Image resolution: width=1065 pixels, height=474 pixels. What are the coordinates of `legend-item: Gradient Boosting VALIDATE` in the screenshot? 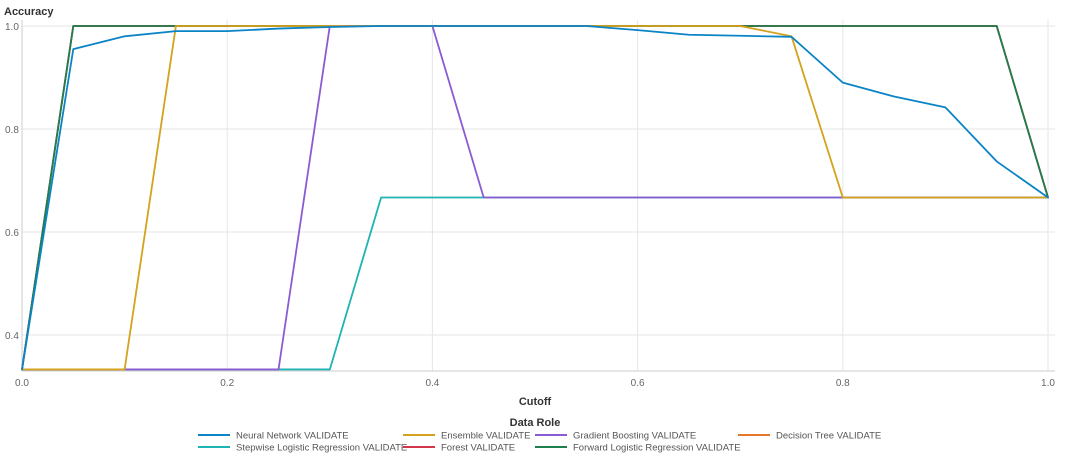 It's located at (615, 436).